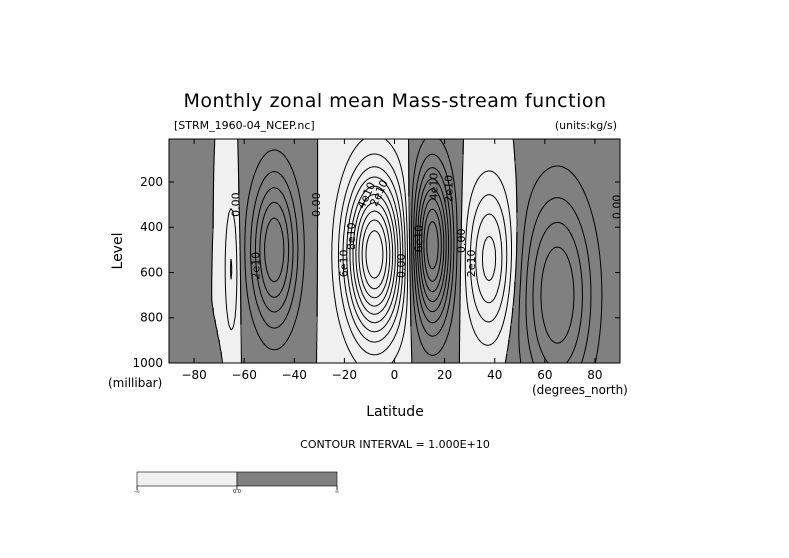 The image size is (789, 558). I want to click on y-tick-label: 400, so click(151, 227).